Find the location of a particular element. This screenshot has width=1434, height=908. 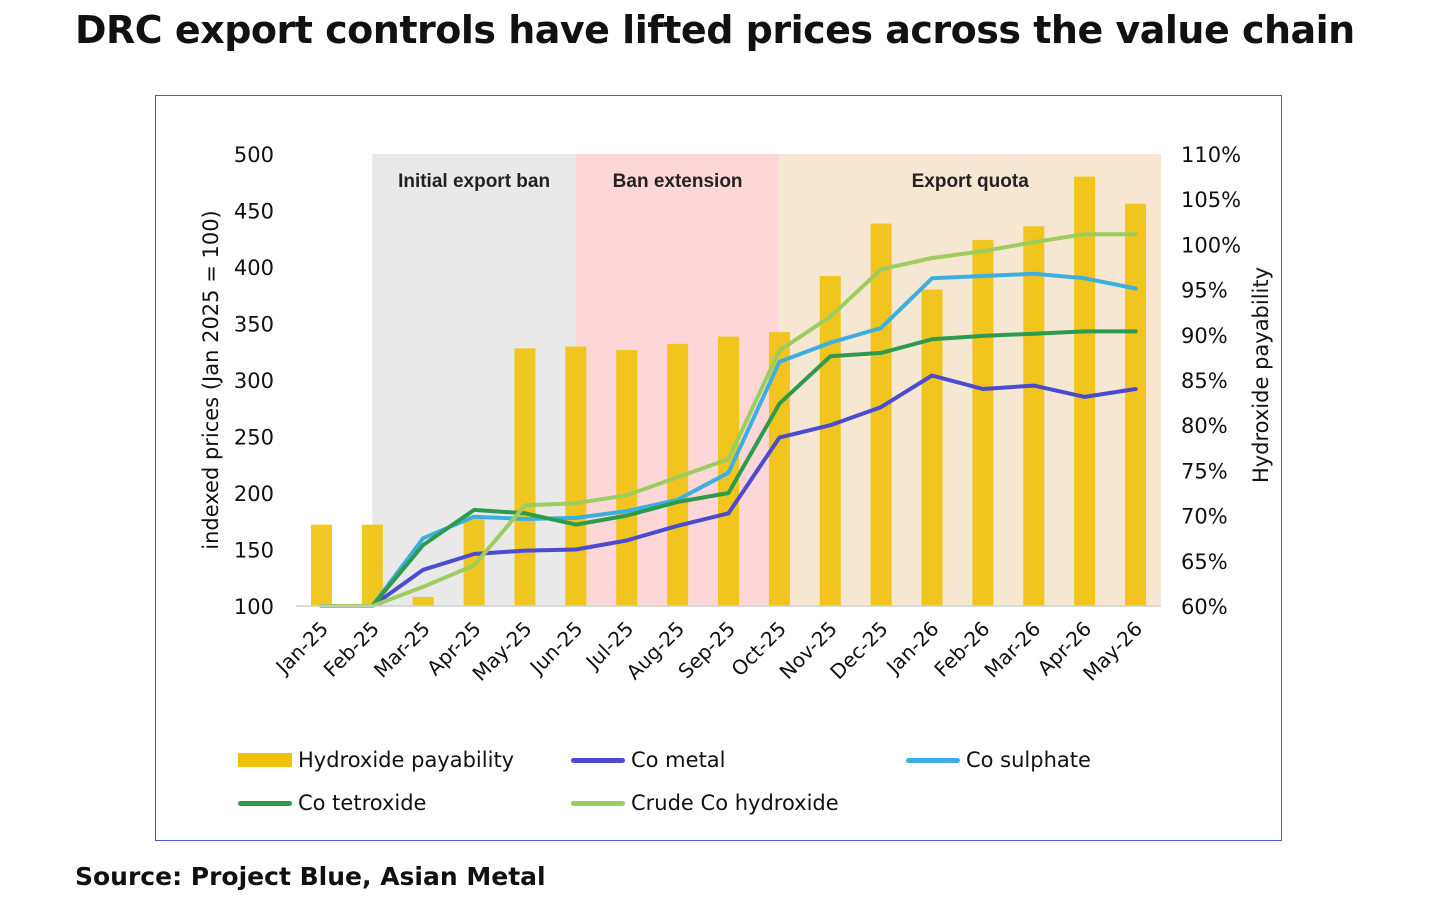

y2-tick-label: 65% is located at coordinates (1204, 562).